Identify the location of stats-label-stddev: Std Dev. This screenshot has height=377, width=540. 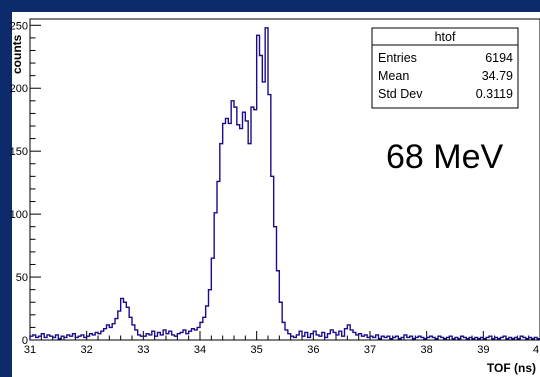
(400, 94).